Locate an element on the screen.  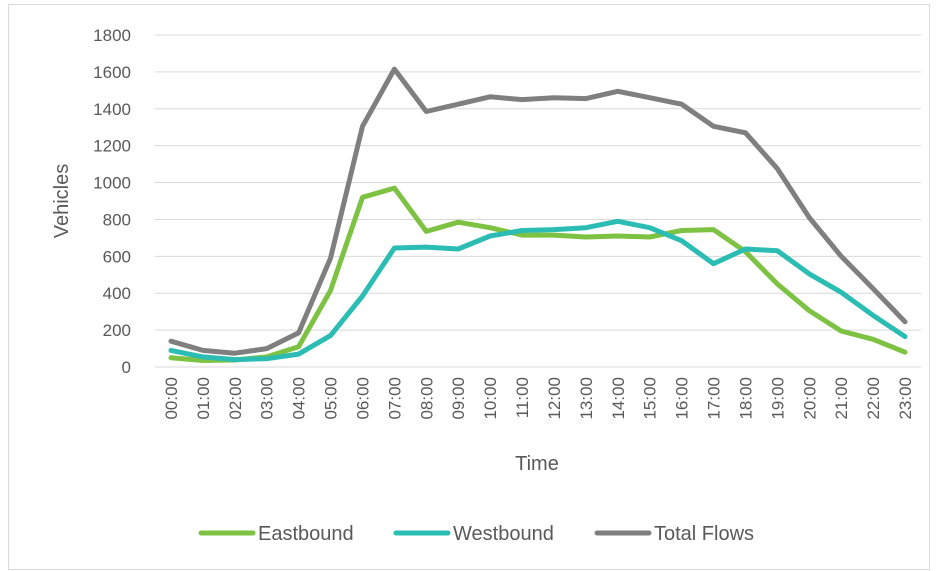
x-tick-label: 20:00 is located at coordinates (809, 398).